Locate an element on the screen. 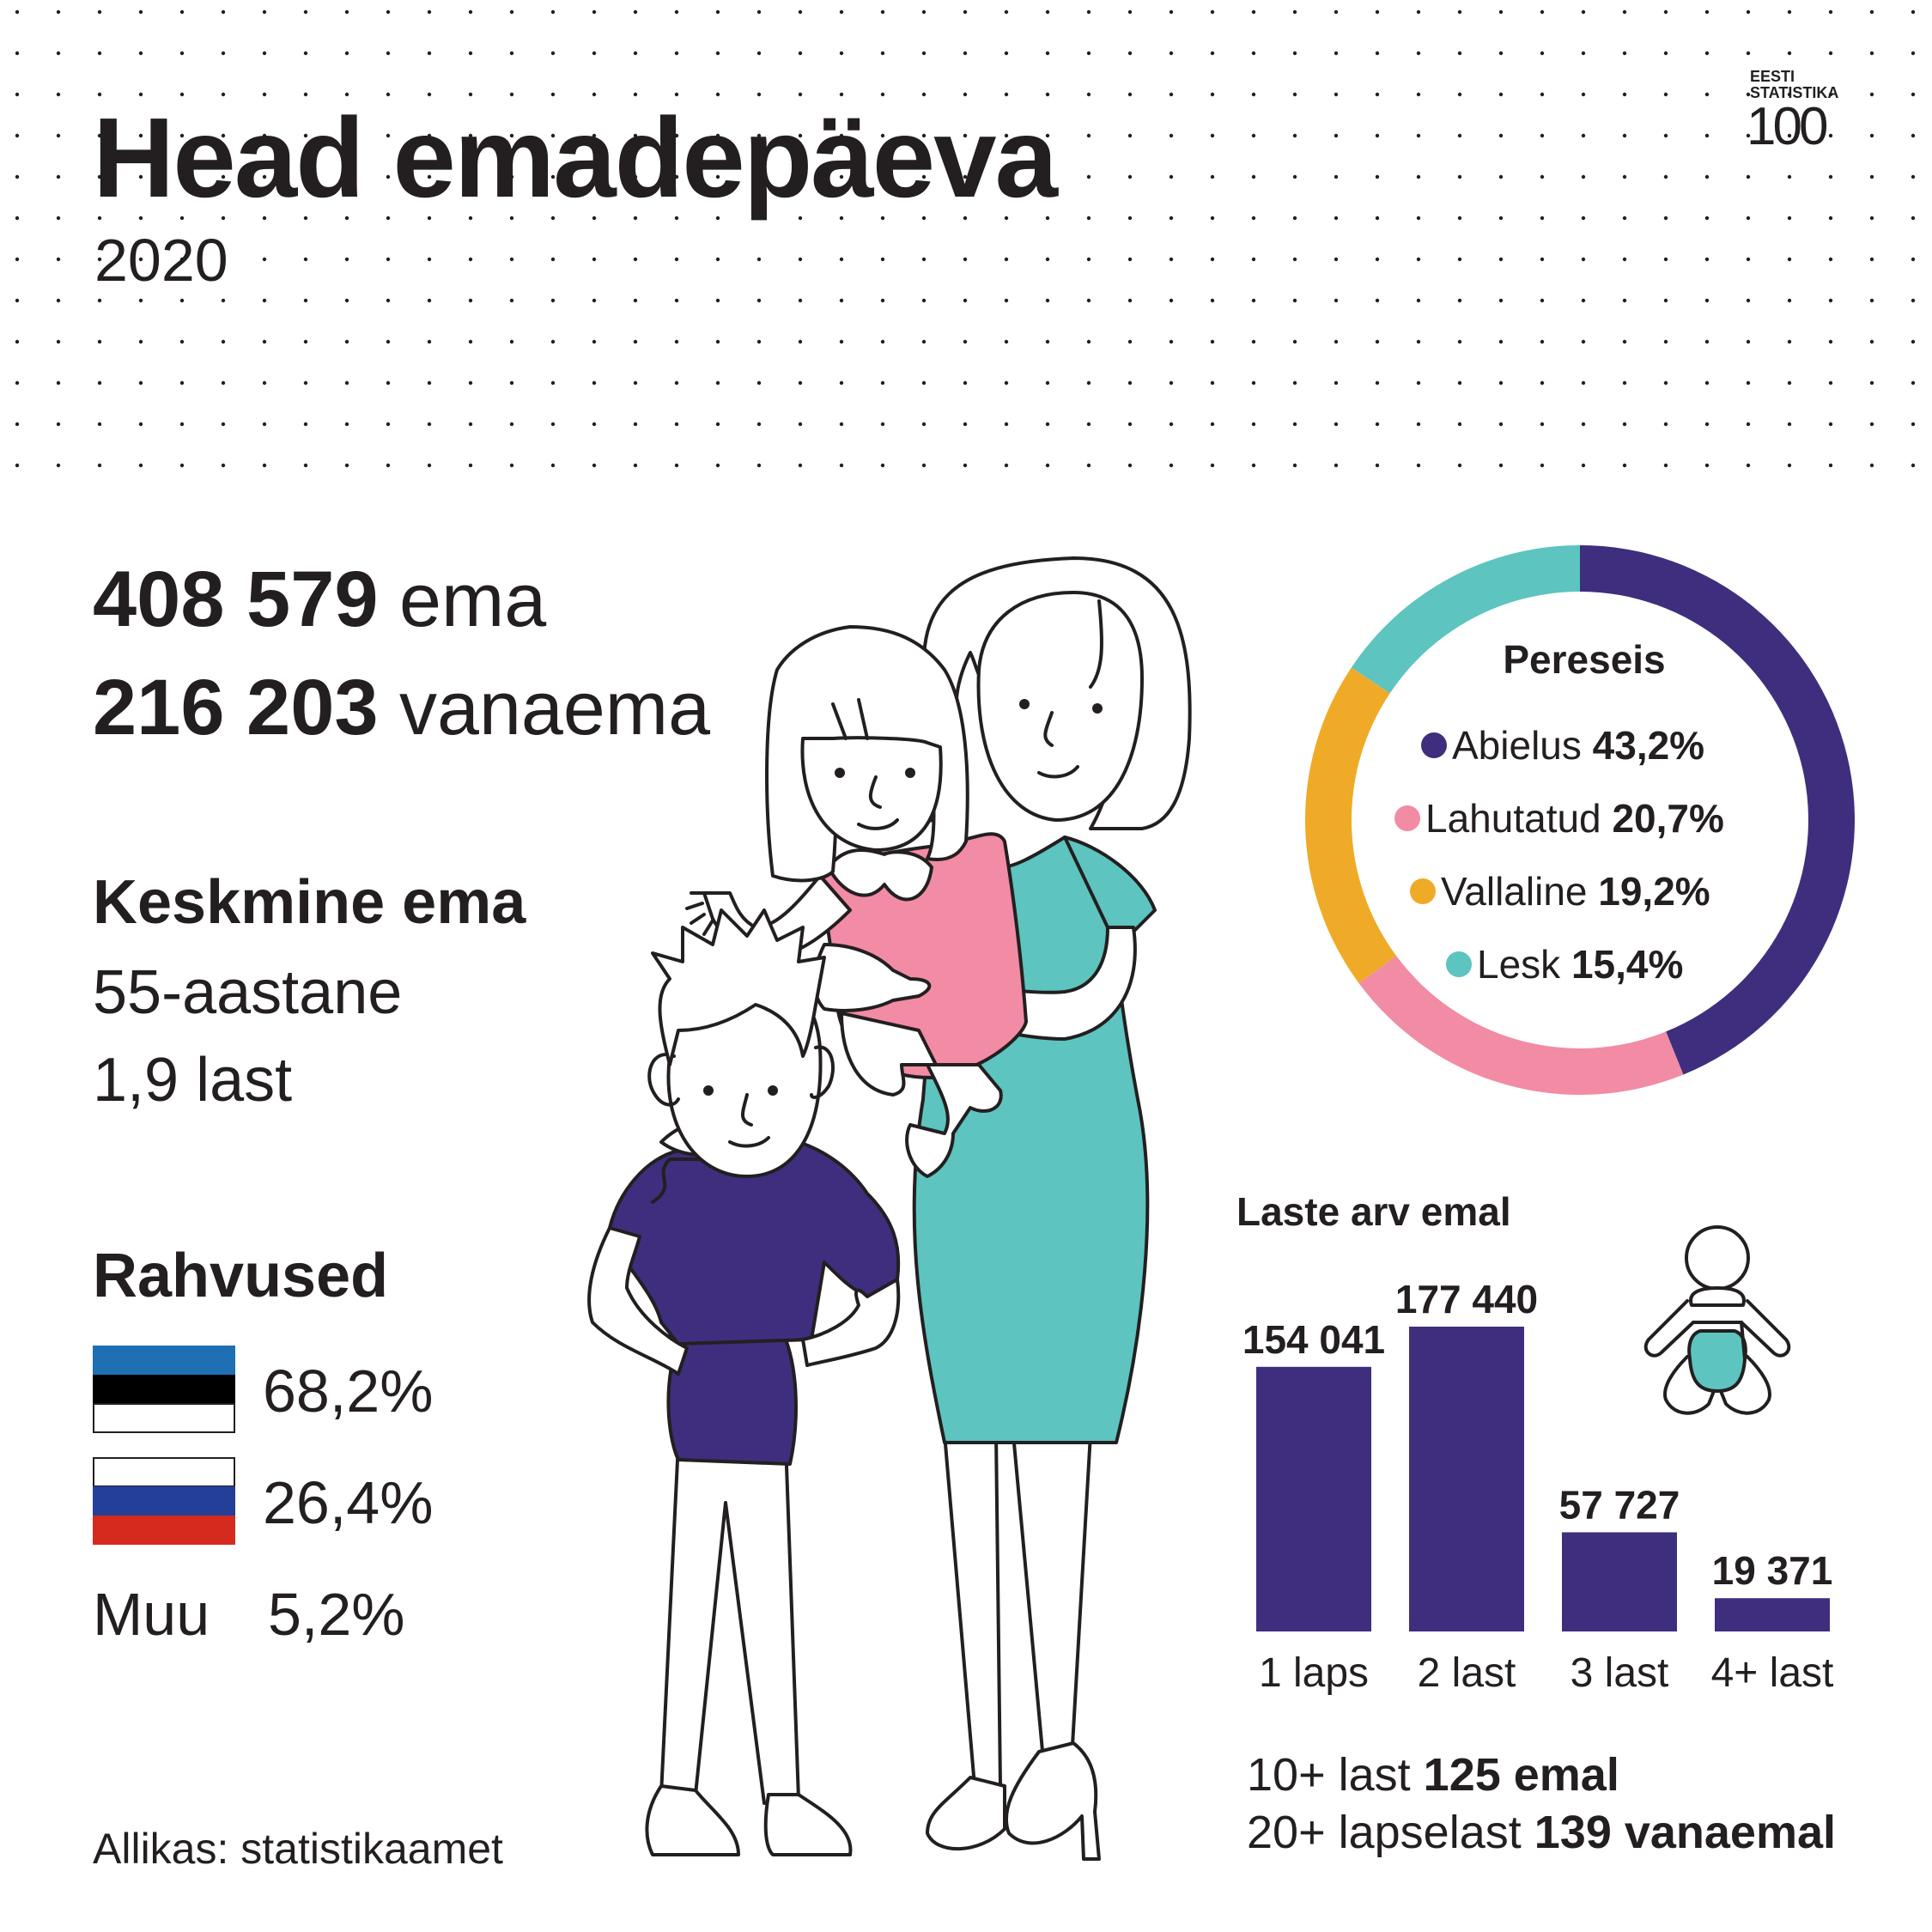 The image size is (1932, 1932). donut-slice-abielus is located at coordinates (1718, 810).